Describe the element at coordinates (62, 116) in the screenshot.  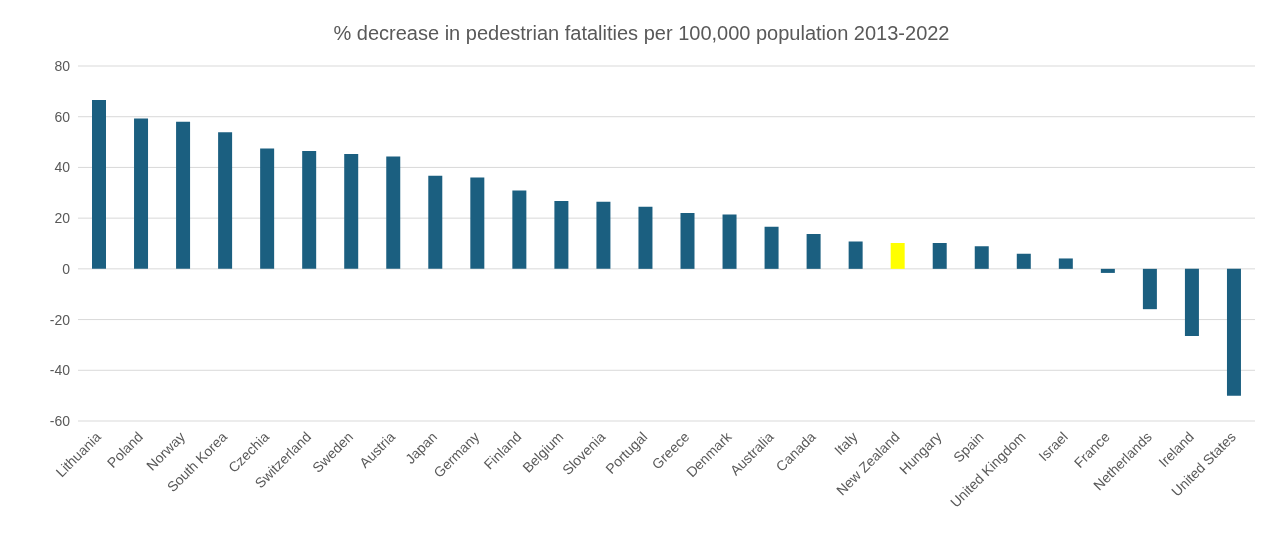
I see `y-tick-label: 60` at that location.